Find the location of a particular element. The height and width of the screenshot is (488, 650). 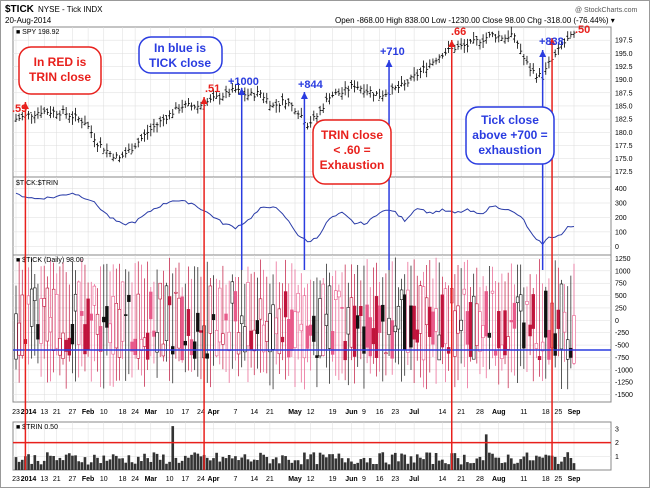

bot-xtick-16: 21 is located at coordinates (270, 479).